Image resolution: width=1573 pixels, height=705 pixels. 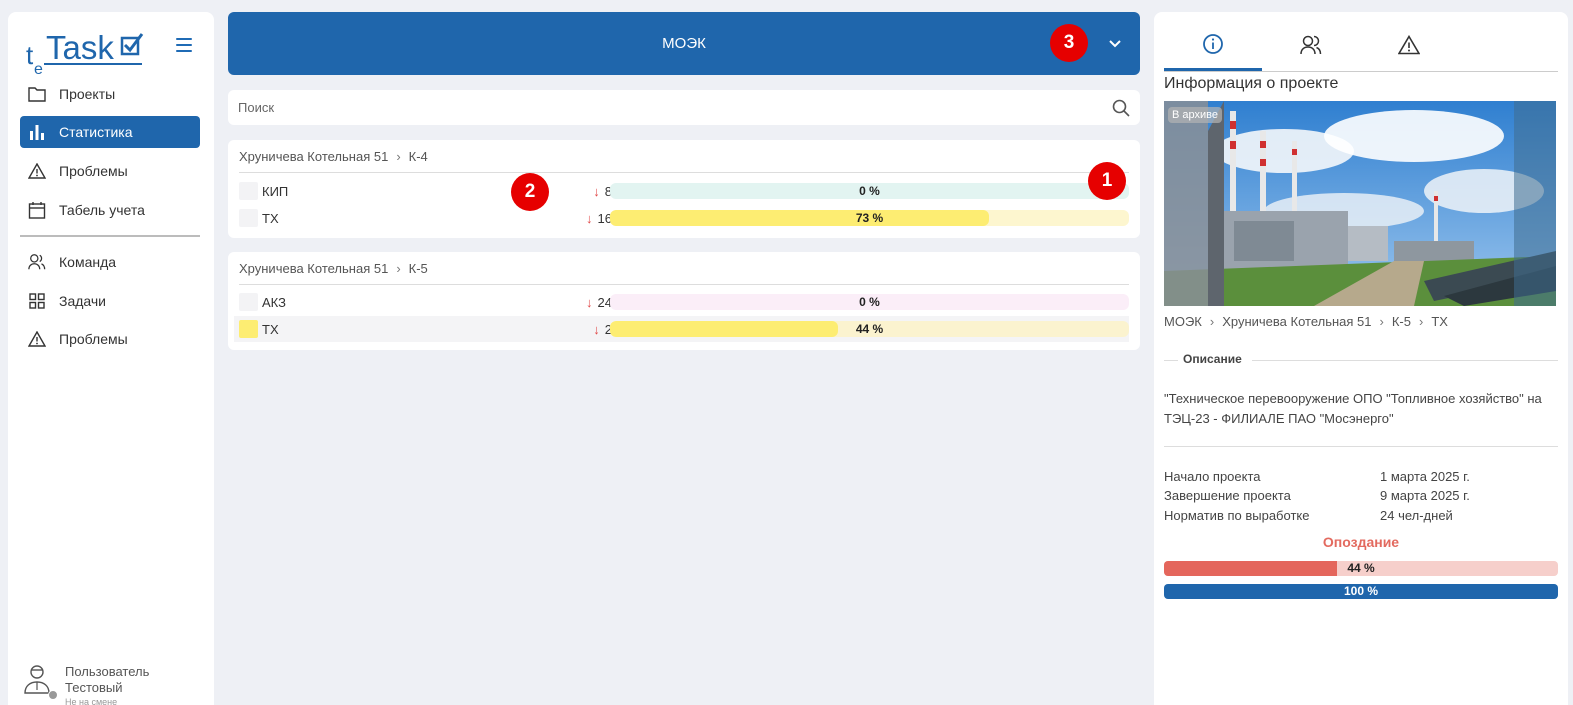 I want to click on menu-toggle-icon, so click(x=184, y=45).